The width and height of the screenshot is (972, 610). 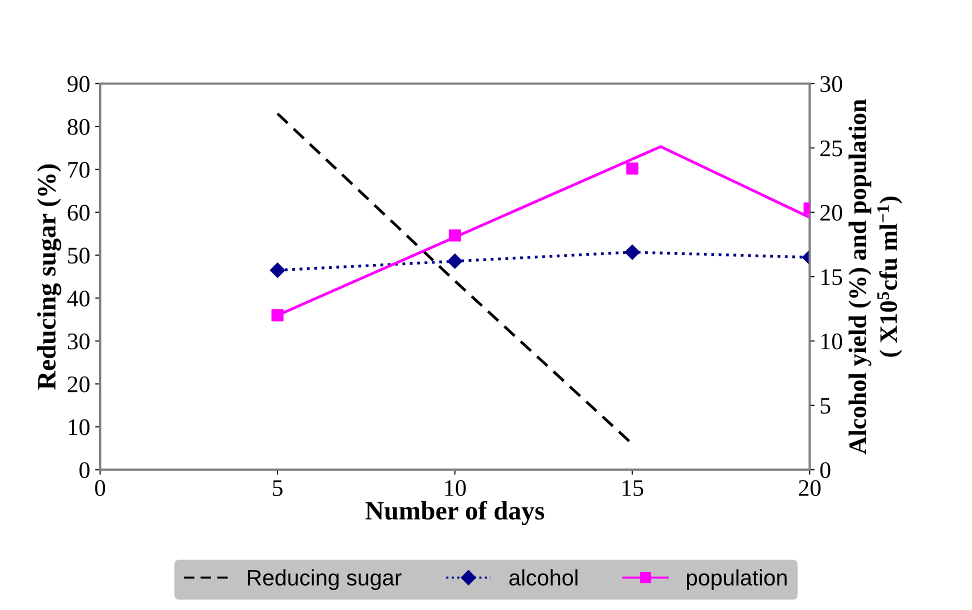 I want to click on legend-label: population, so click(x=736, y=579).